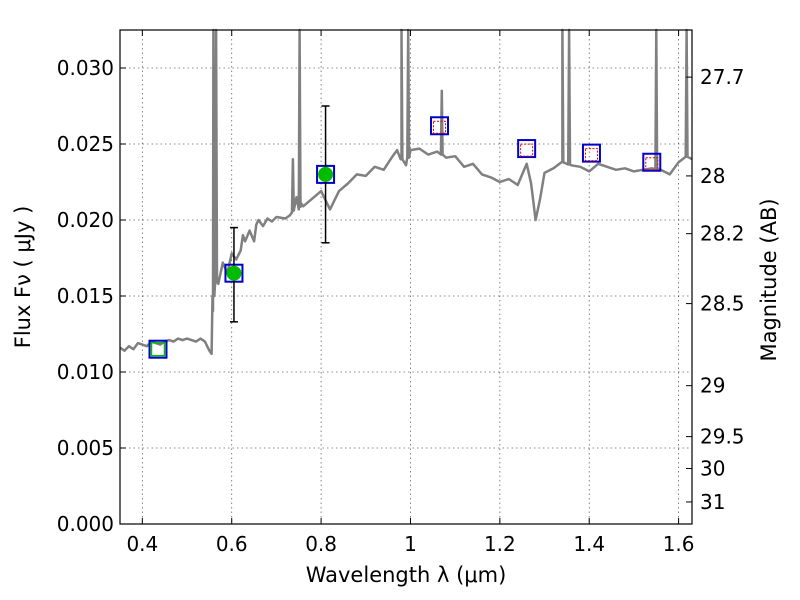 This screenshot has width=800, height=600. What do you see at coordinates (85, 524) in the screenshot?
I see `y-tick-label: 0.000` at bounding box center [85, 524].